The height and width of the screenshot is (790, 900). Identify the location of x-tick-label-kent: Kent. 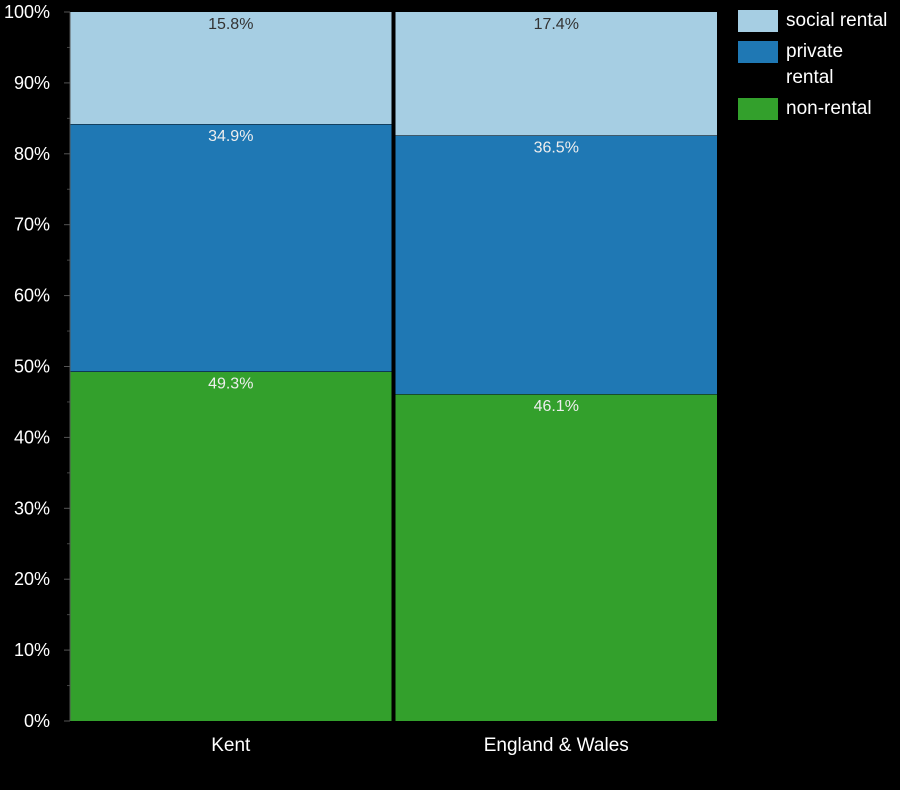
(231, 745).